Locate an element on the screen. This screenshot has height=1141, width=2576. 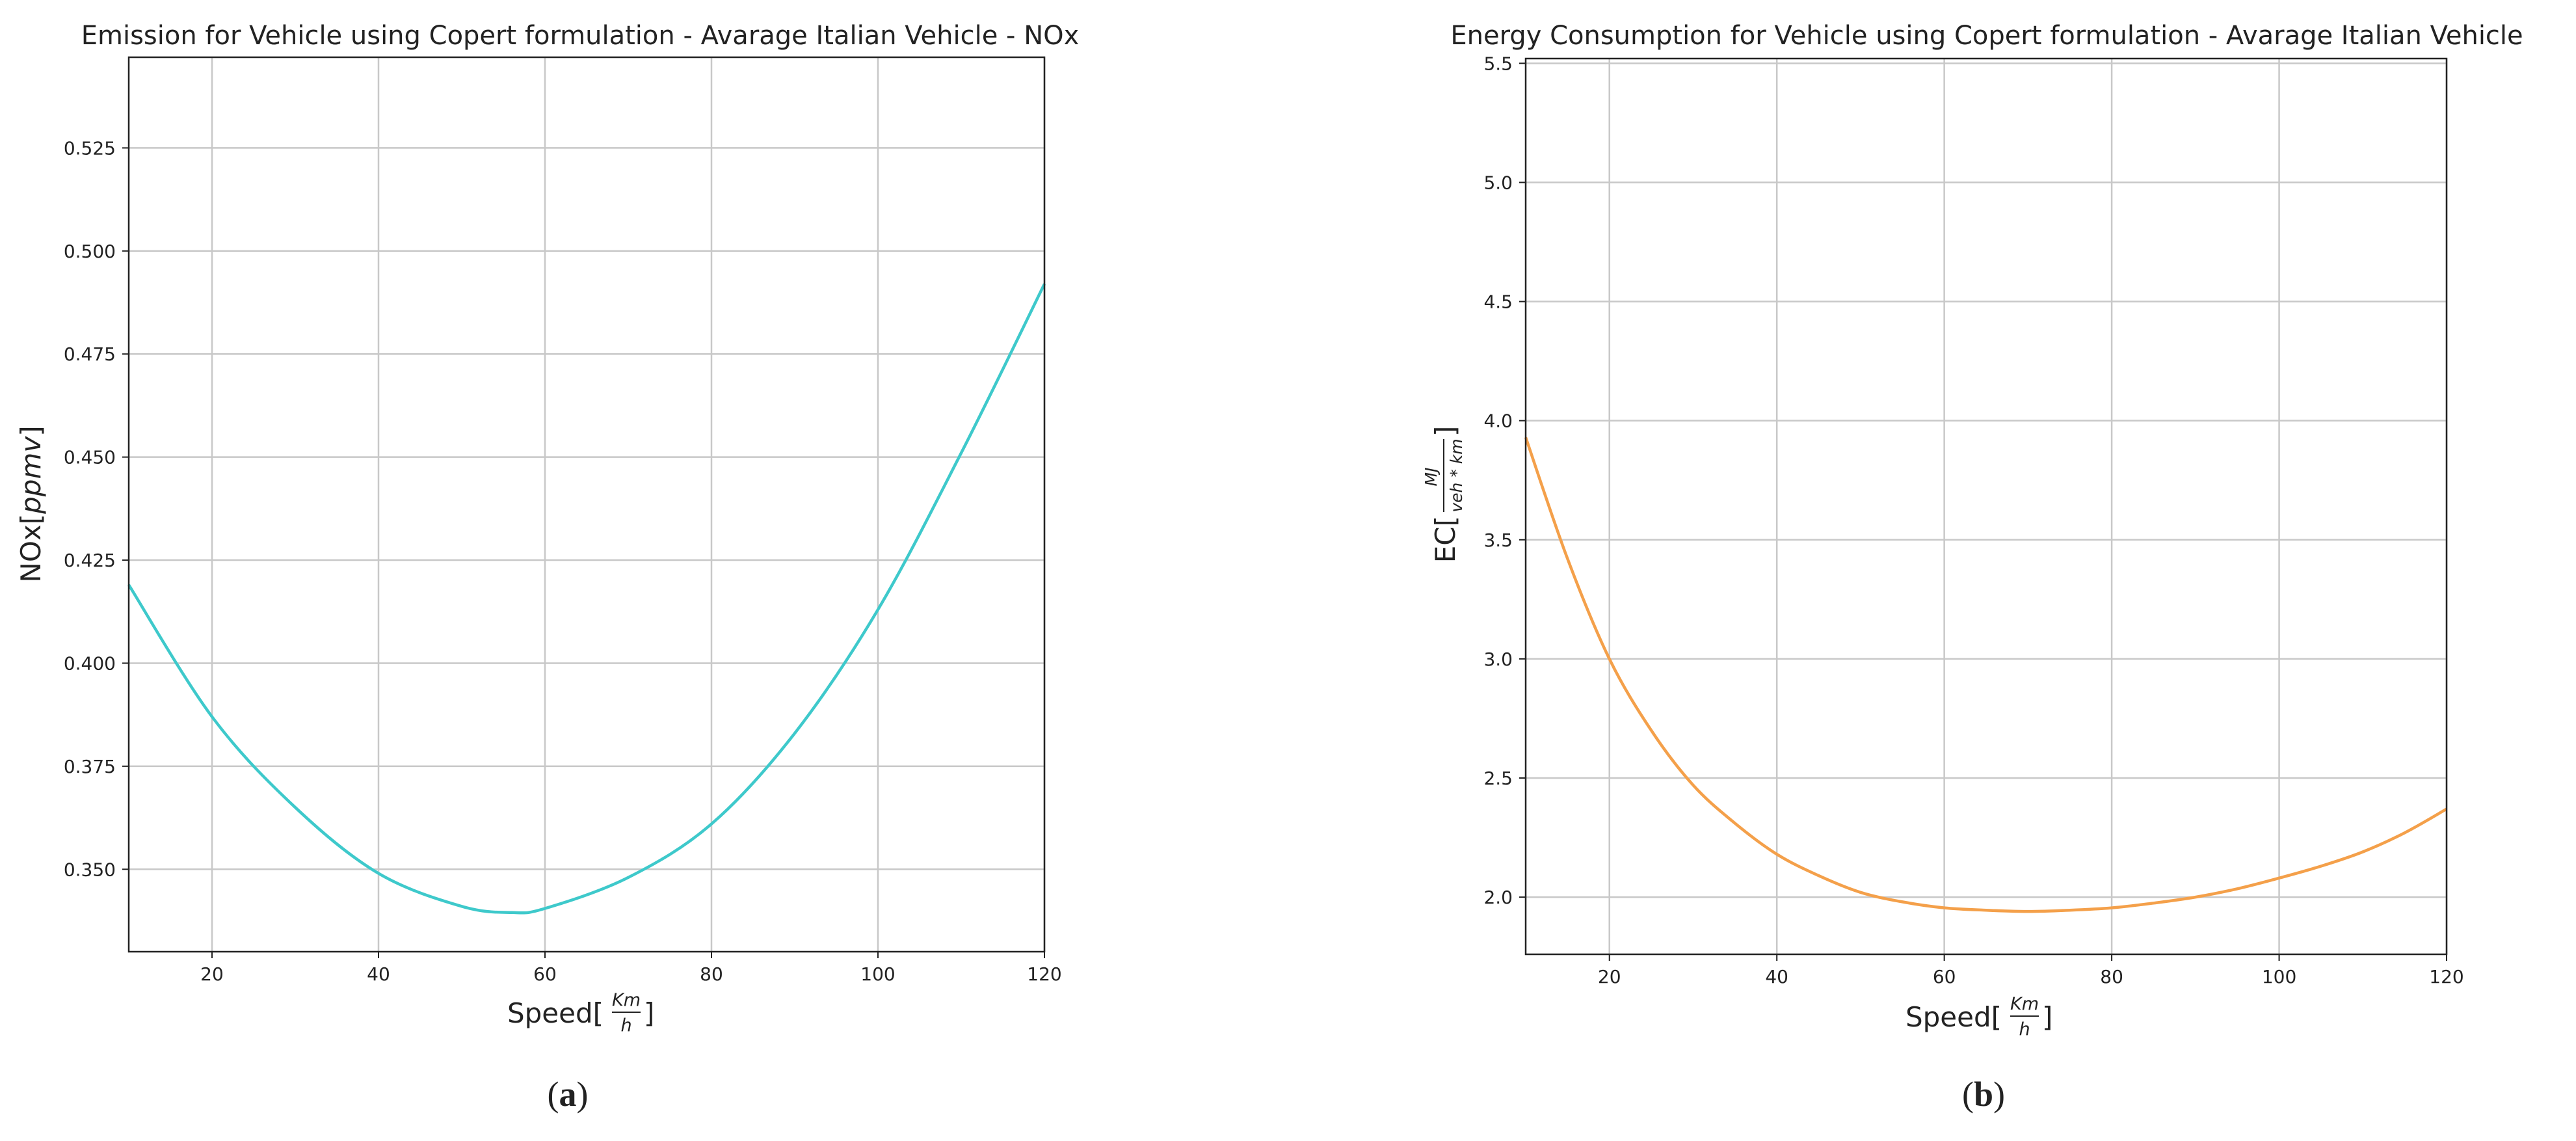
chart-b-ylabel-den: veh * km is located at coordinates (1456, 475).